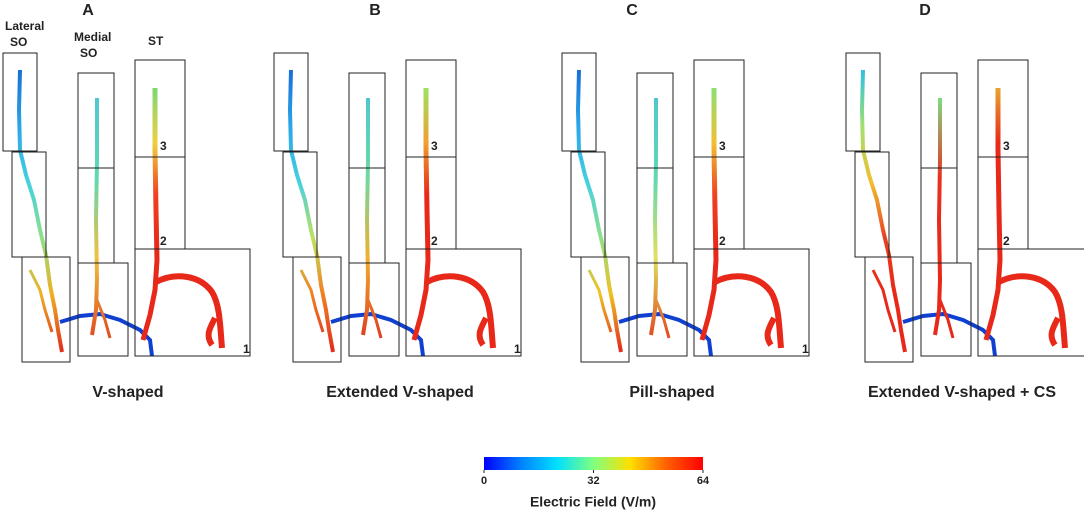  I want to click on structure-label: Medial, so click(92, 37).